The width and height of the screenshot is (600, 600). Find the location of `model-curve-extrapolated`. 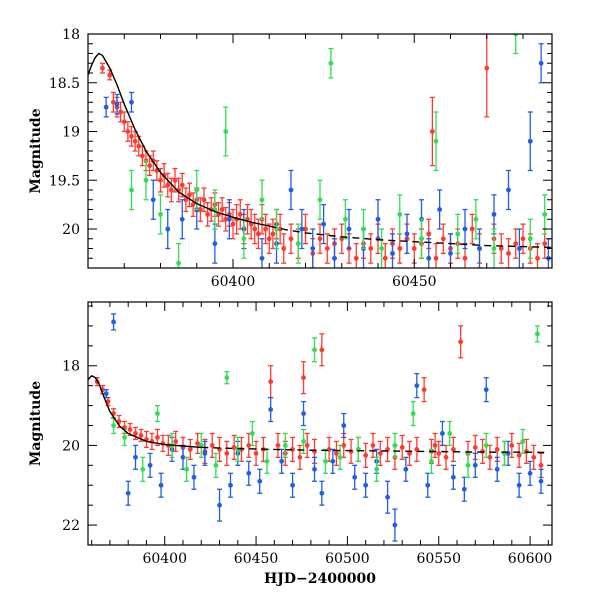

model-curve-extrapolated is located at coordinates (375, 450).